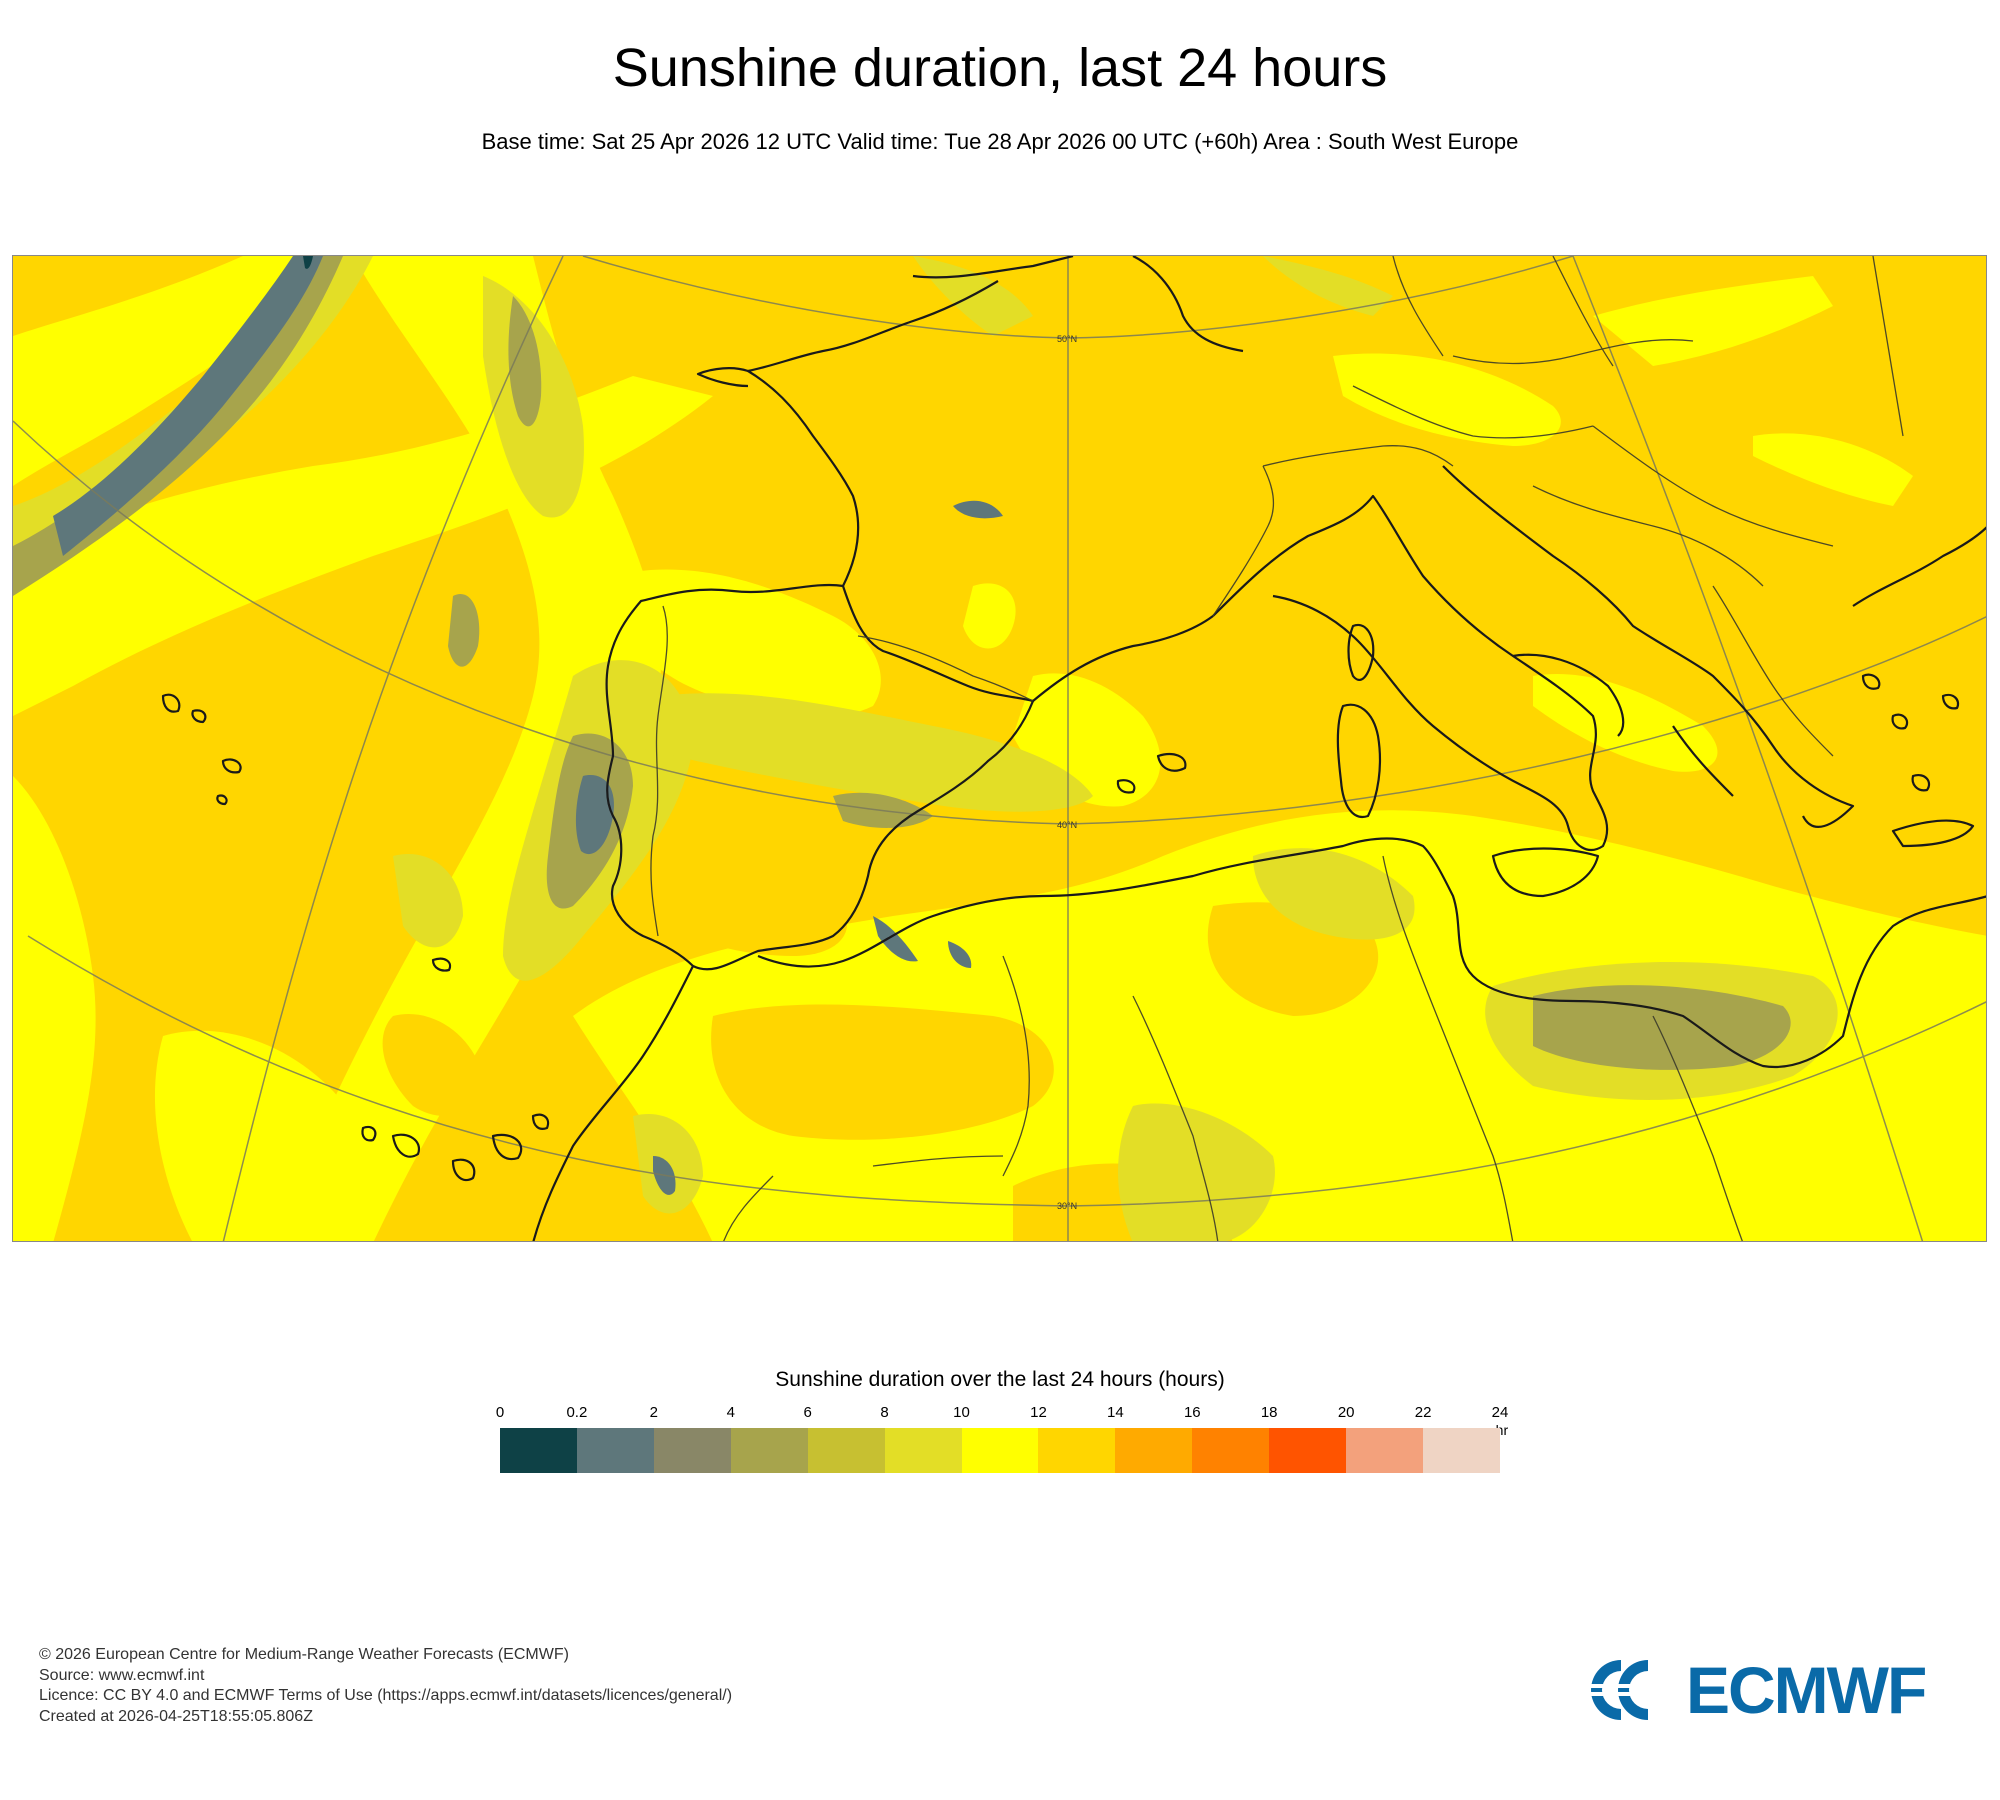 This screenshot has width=2000, height=1800. I want to click on coast-corsica, so click(1361, 652).